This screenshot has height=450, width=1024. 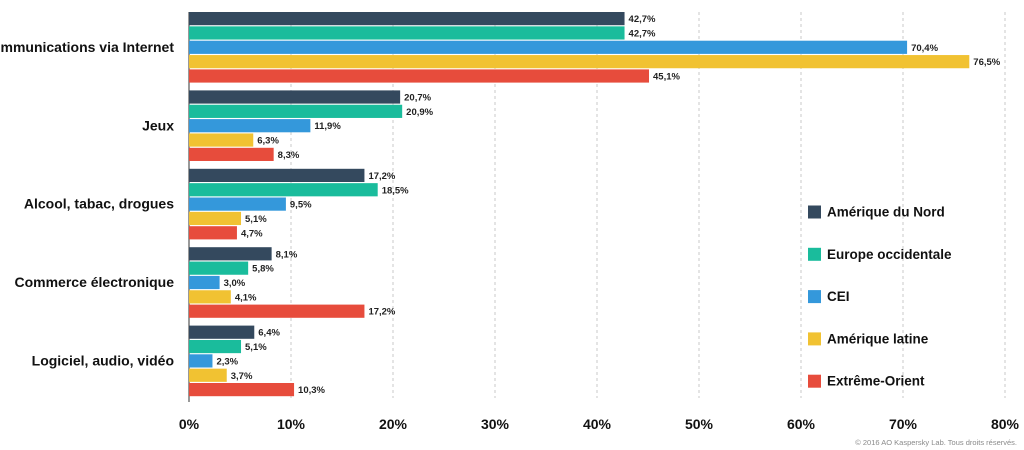 What do you see at coordinates (903, 424) in the screenshot?
I see `x-tick-label: 70%` at bounding box center [903, 424].